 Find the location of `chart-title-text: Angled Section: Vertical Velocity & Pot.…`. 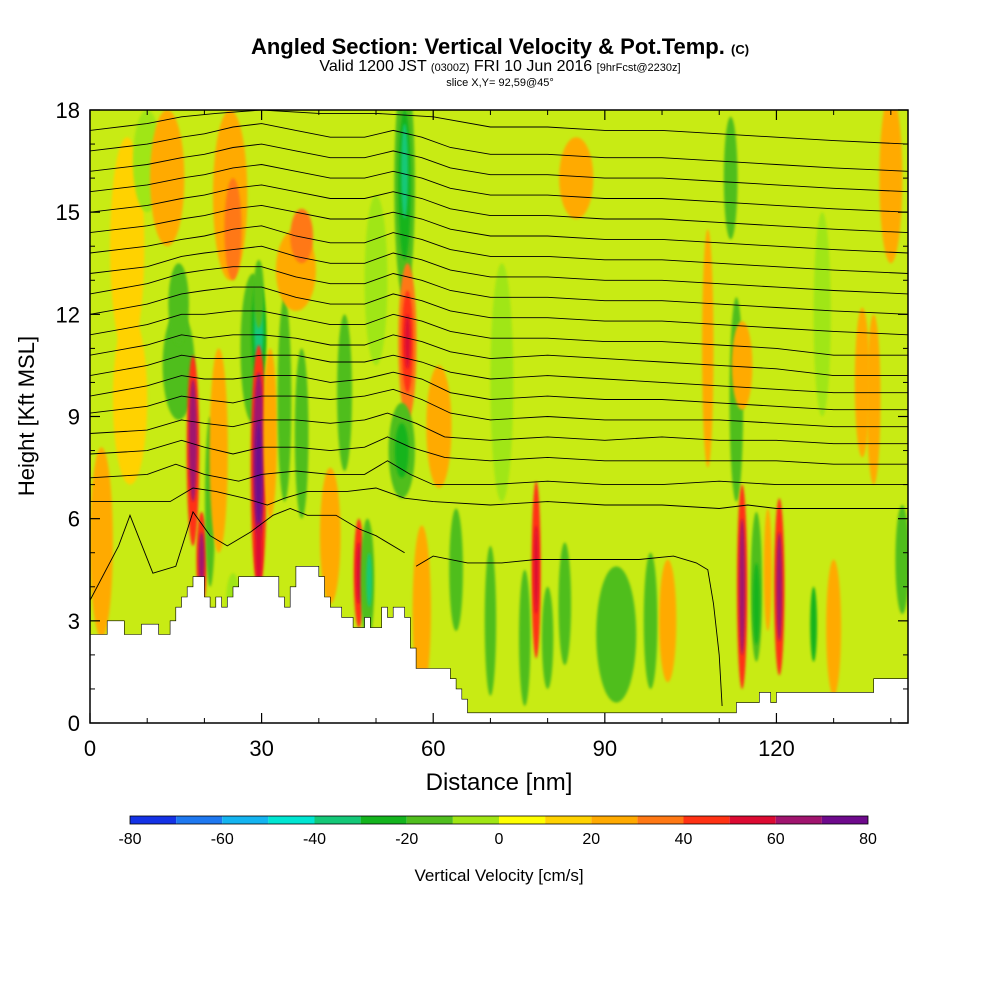

chart-title-text: Angled Section: Vertical Velocity & Pot.… is located at coordinates (487, 46).